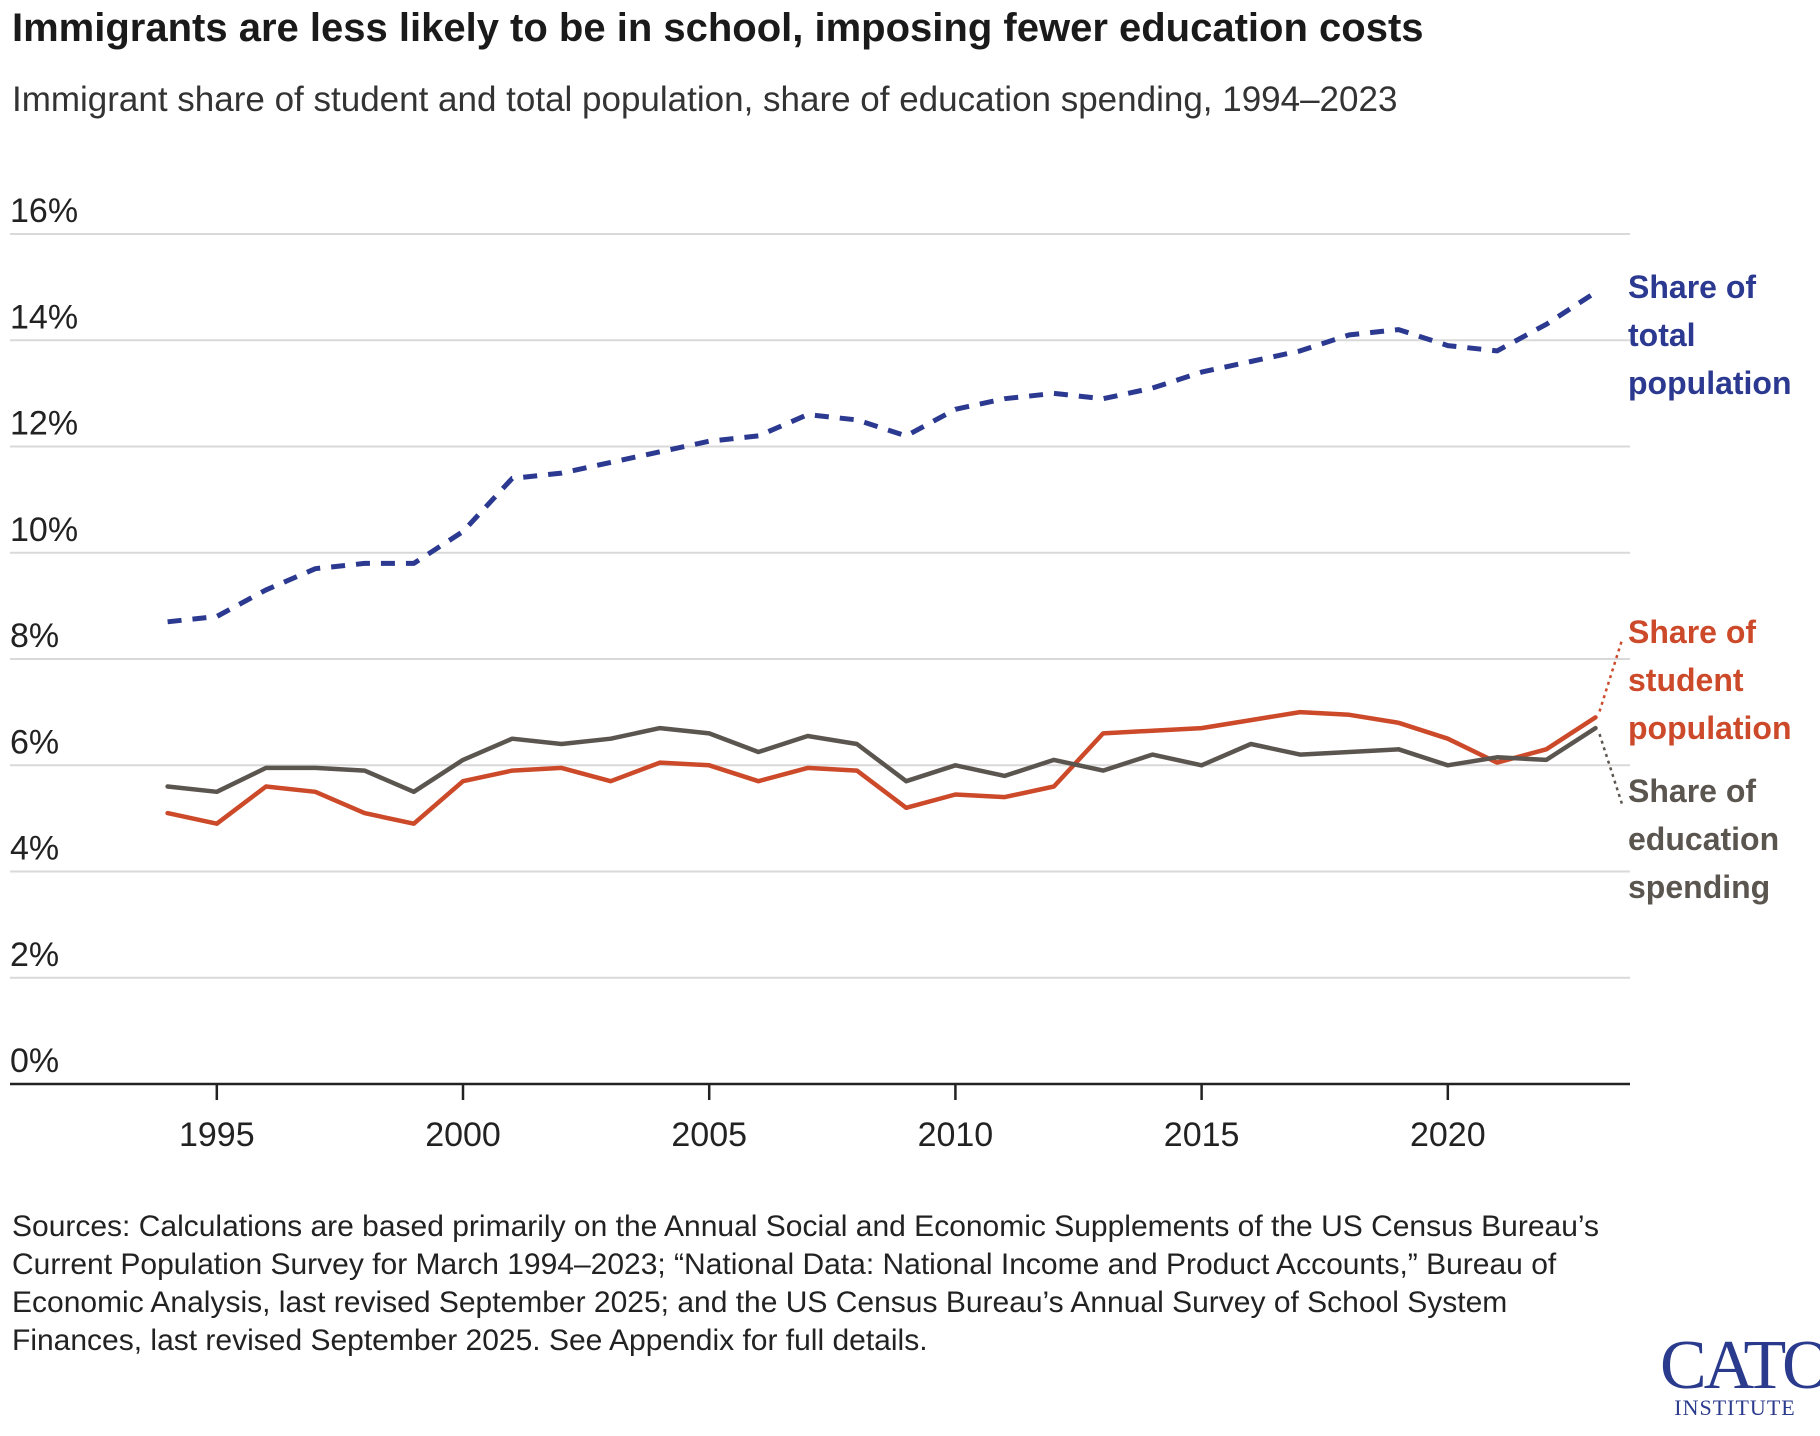 The height and width of the screenshot is (1436, 1820). What do you see at coordinates (34, 742) in the screenshot?
I see `y-tick-label: 6%` at bounding box center [34, 742].